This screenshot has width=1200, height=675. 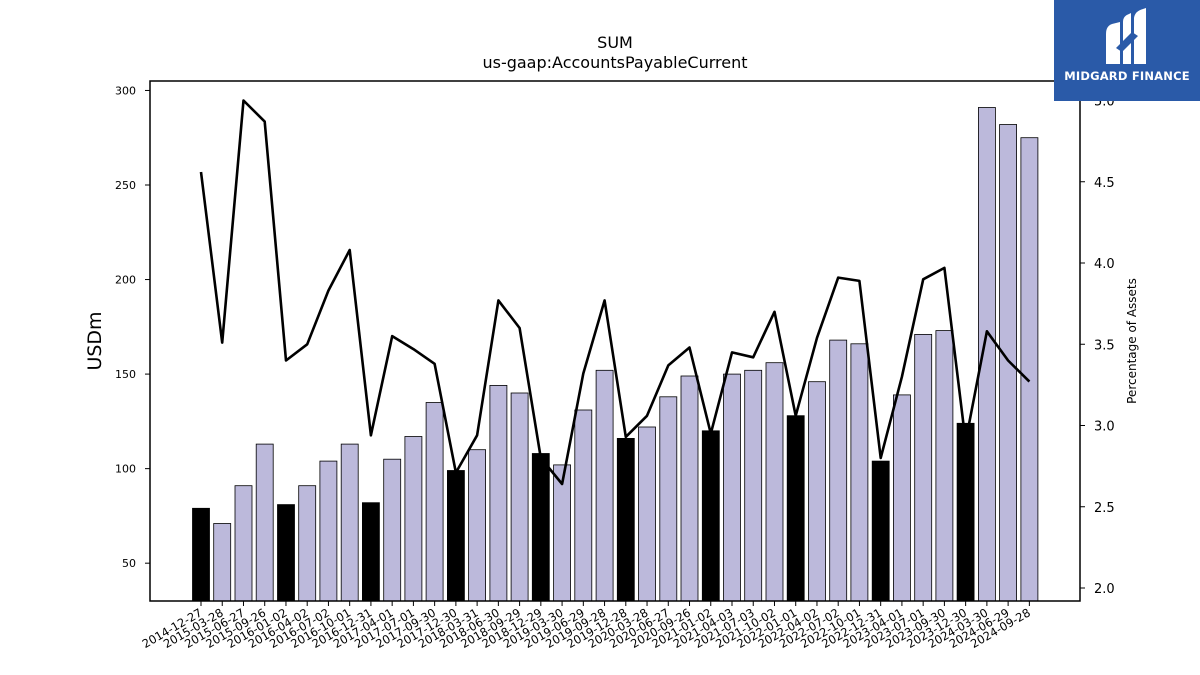 What do you see at coordinates (614, 62) in the screenshot?
I see `chart-subtitle: us-gaap:AccountsPayableCurrent` at bounding box center [614, 62].